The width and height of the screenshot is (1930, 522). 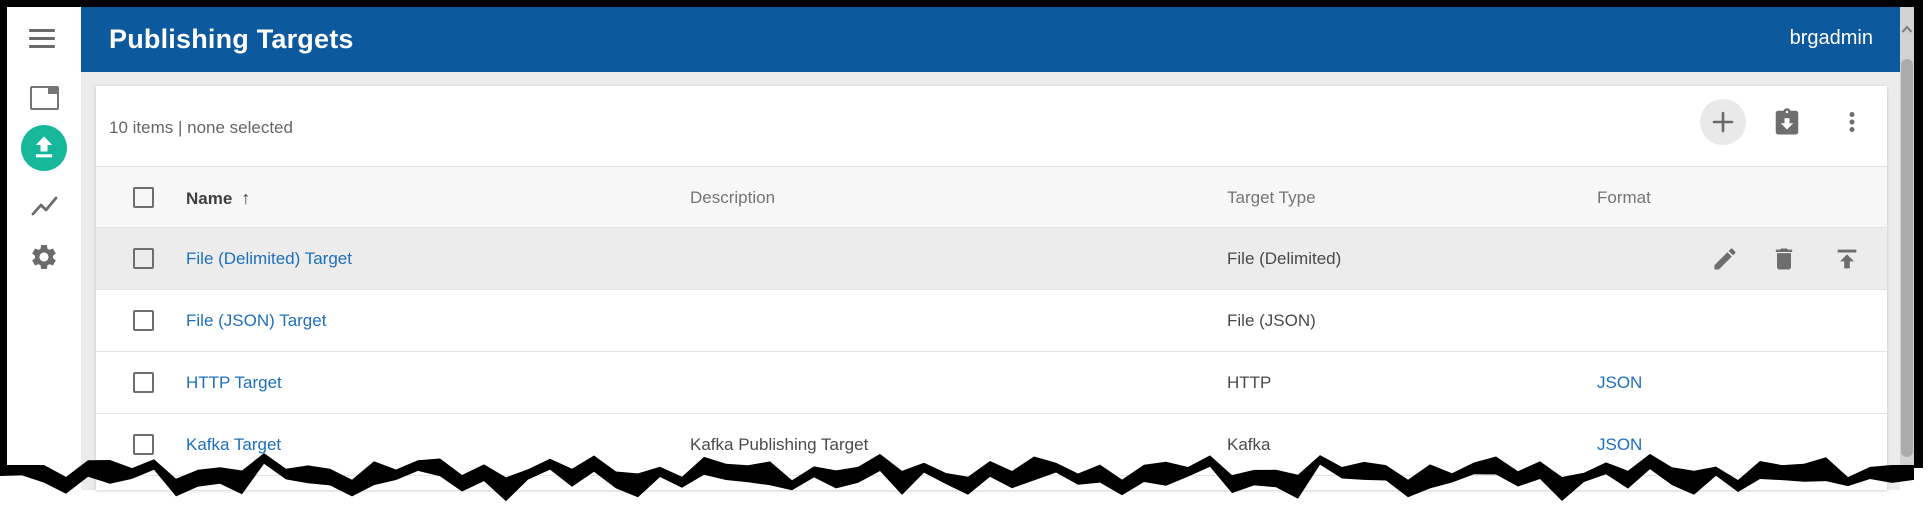 I want to click on edit-button, so click(x=1725, y=259).